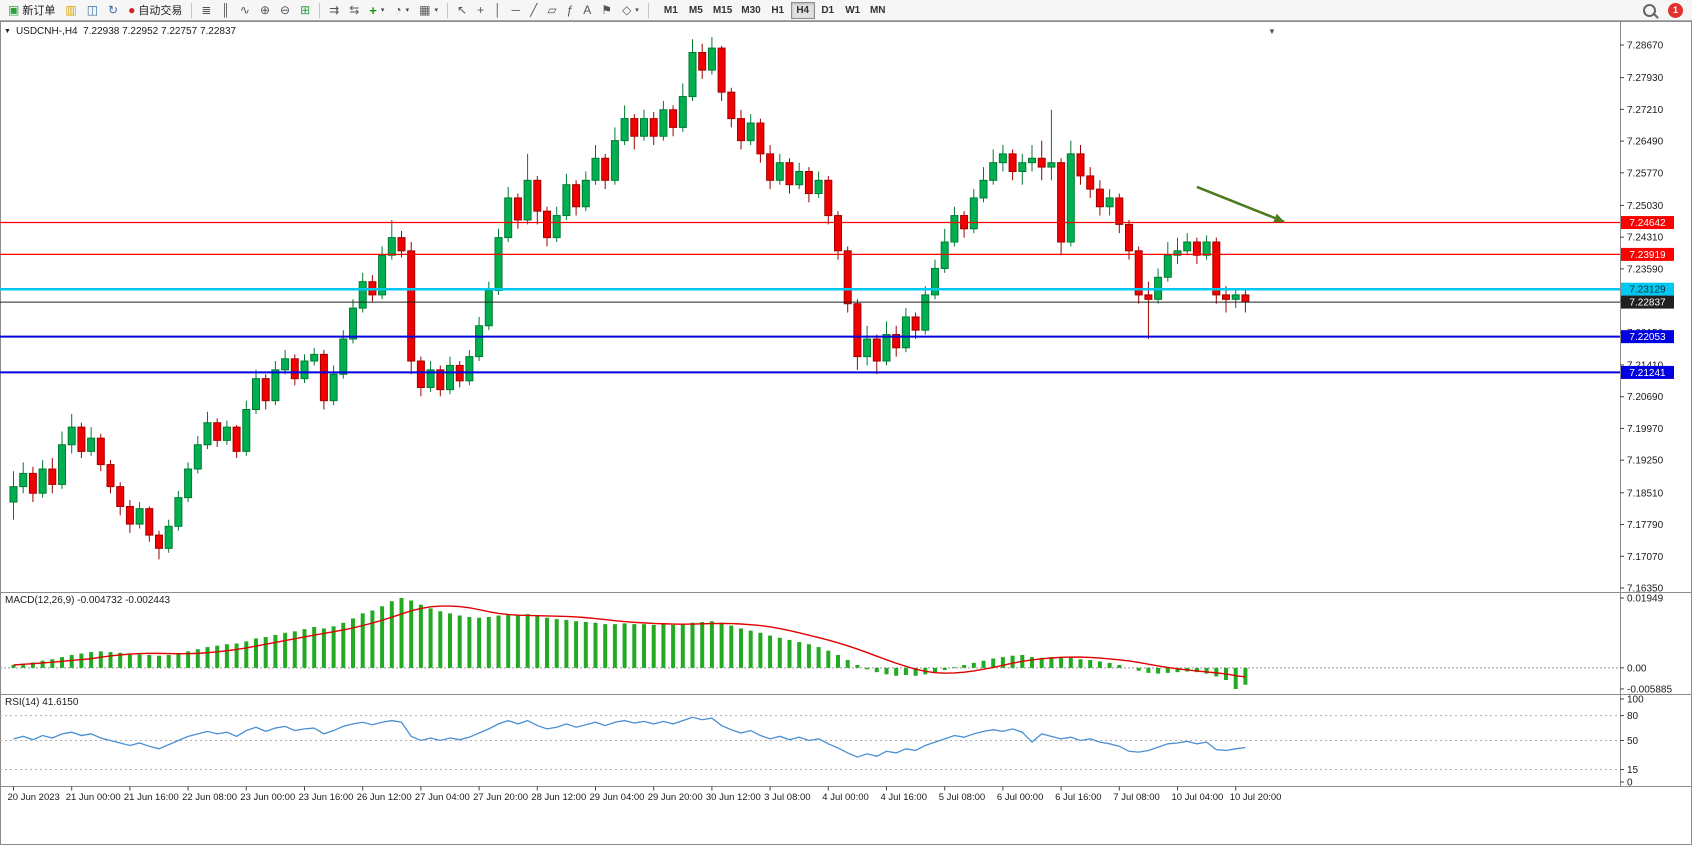 The width and height of the screenshot is (1692, 845). Describe the element at coordinates (245, 10) in the screenshot. I see `line-chart-button: ∿` at that location.